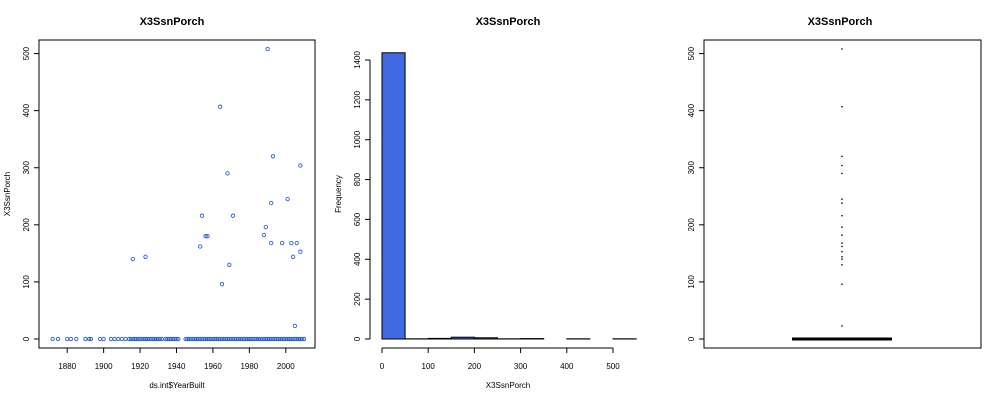 This screenshot has width=1000, height=405. What do you see at coordinates (357, 219) in the screenshot?
I see `y-tick-label: 600` at bounding box center [357, 219].